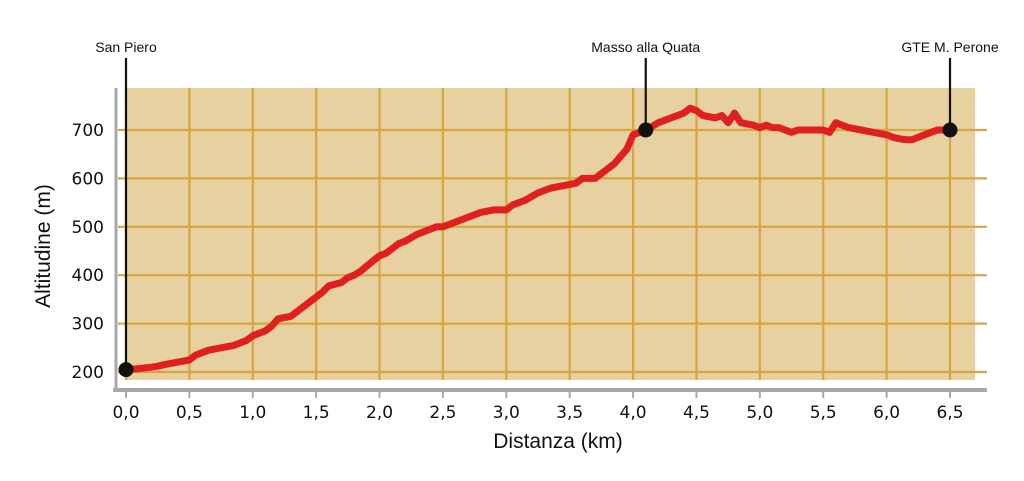 This screenshot has height=481, width=1024. I want to click on x-tick-label-3: 1,5, so click(316, 413).